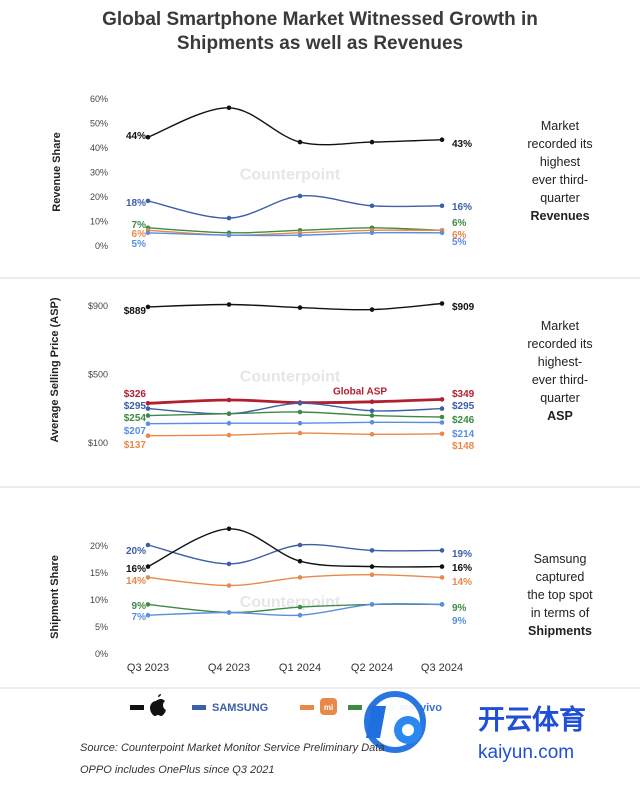 This screenshot has height=785, width=640. Describe the element at coordinates (99, 148) in the screenshot. I see `y-tick-label: 40%` at that location.